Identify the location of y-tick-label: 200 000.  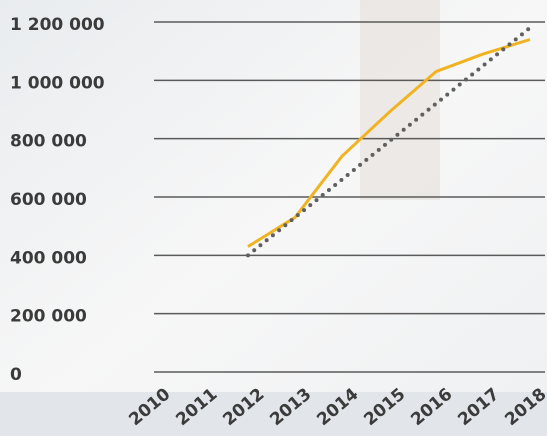
(48, 317).